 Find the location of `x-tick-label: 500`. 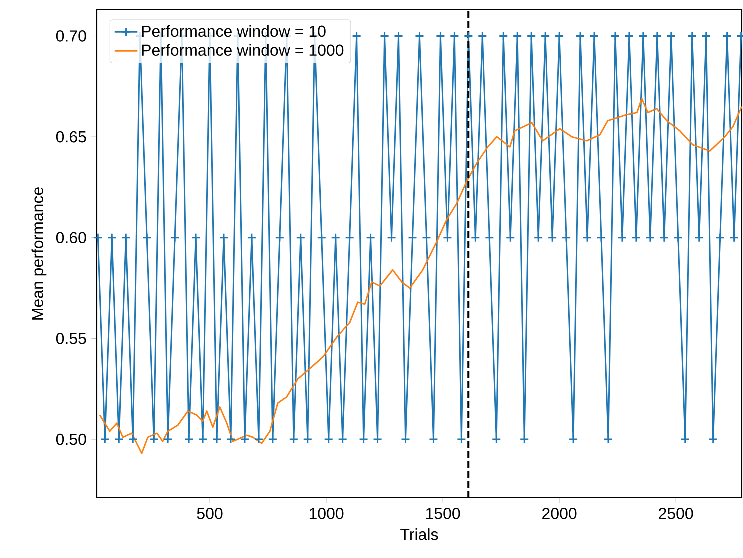

x-tick-label: 500 is located at coordinates (210, 514).